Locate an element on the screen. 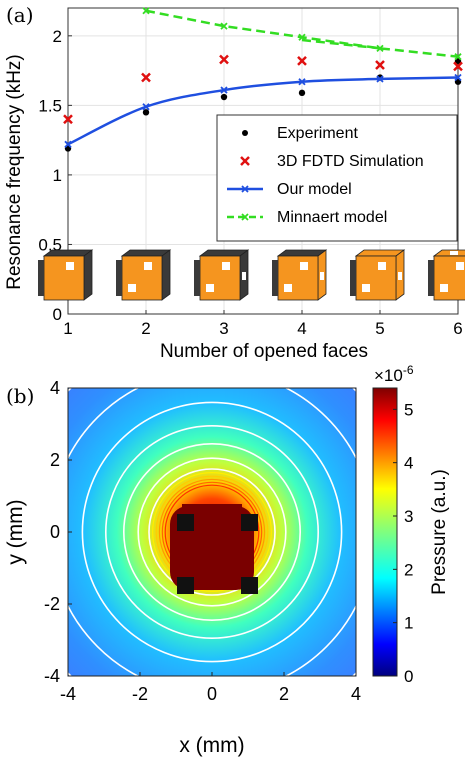 Image resolution: width=465 pixels, height=767 pixels. heatmap-xlabel: x (mm) is located at coordinates (211, 745).